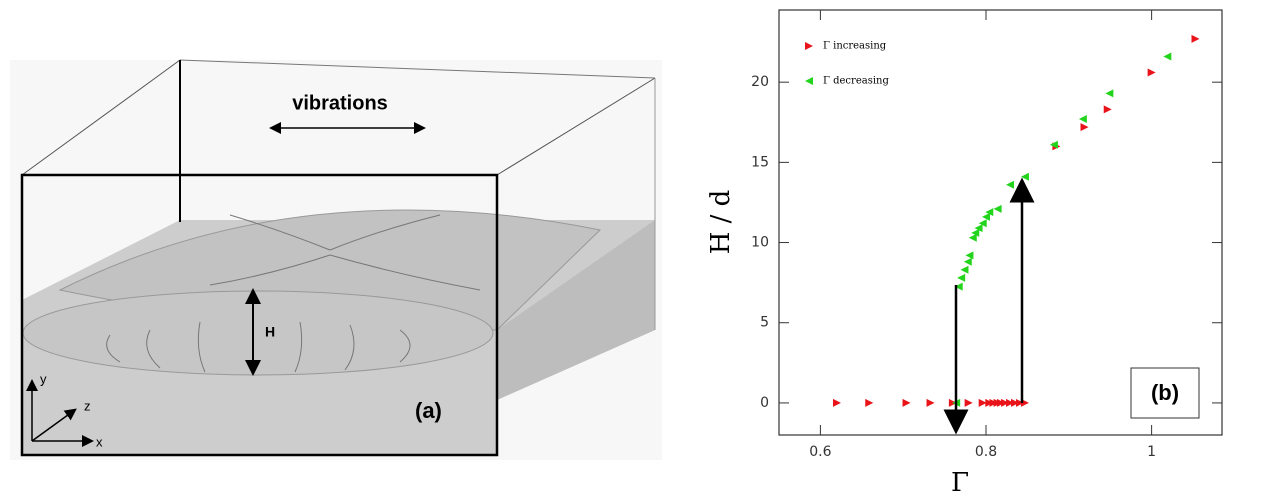 The height and width of the screenshot is (501, 1272). What do you see at coordinates (760, 82) in the screenshot?
I see `y-tick-label: 20` at bounding box center [760, 82].